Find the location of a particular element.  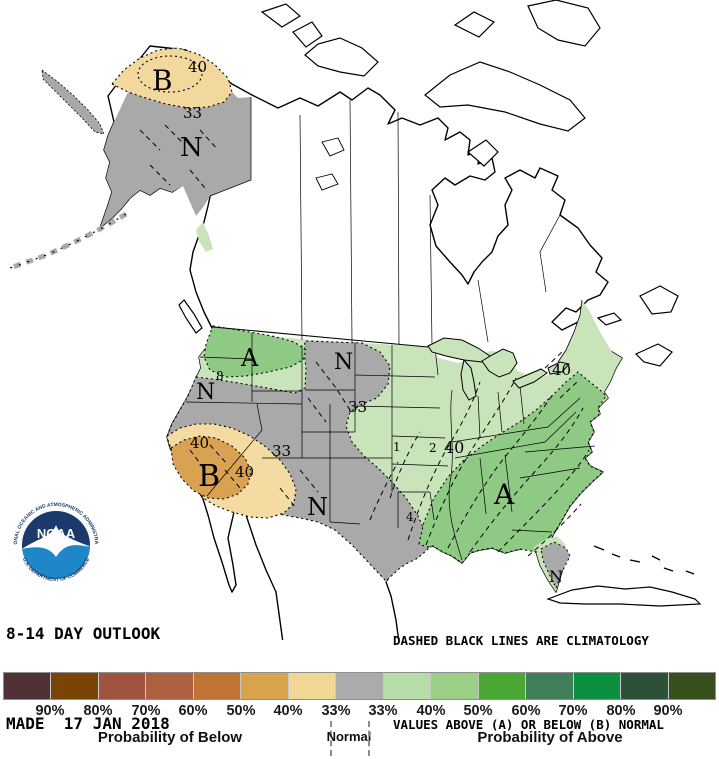

region-near-normal-florida is located at coordinates (555, 565).